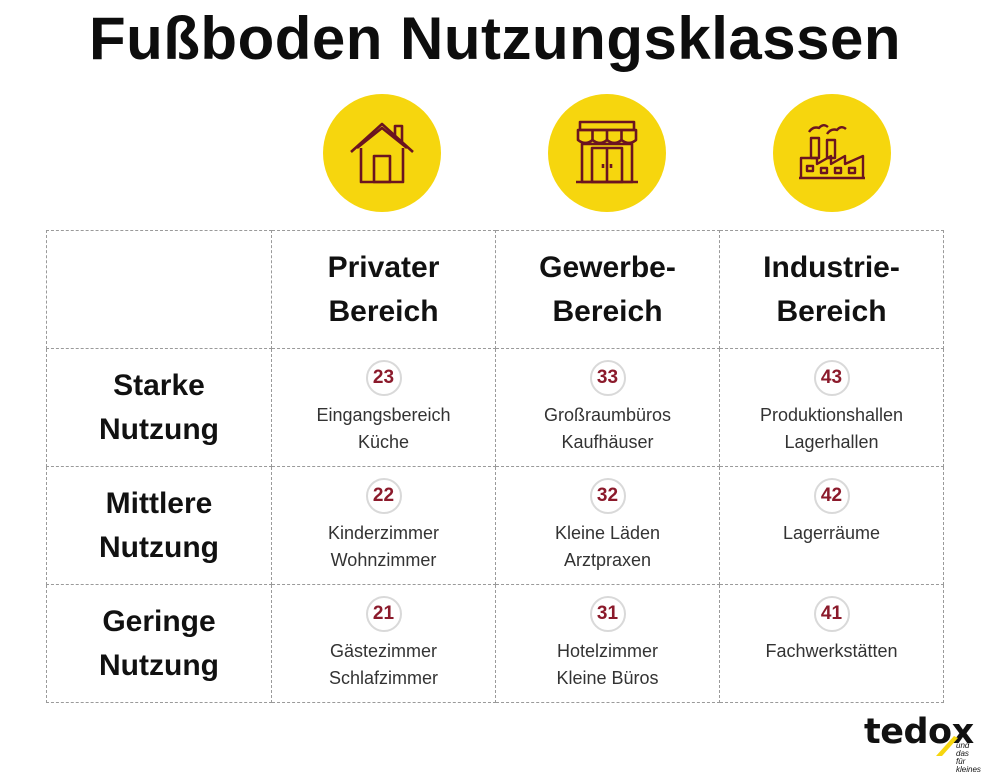 Image resolution: width=990 pixels, height=774 pixels. Describe the element at coordinates (159, 643) in the screenshot. I see `row-header-low: Geringe Nutzung` at that location.